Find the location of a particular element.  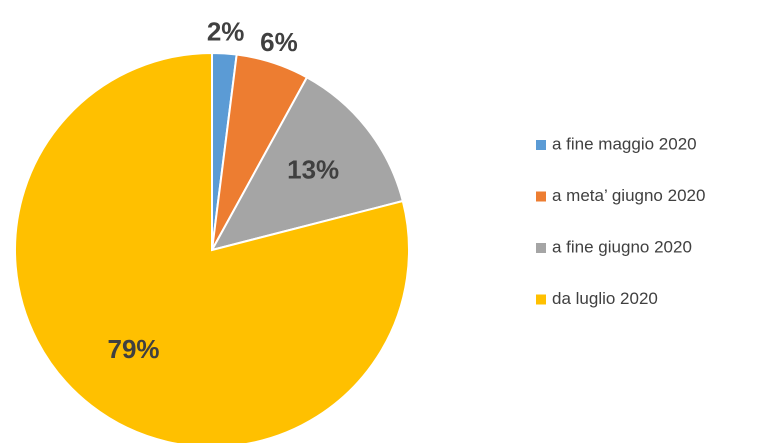

pie-slice is located at coordinates (307, 164).